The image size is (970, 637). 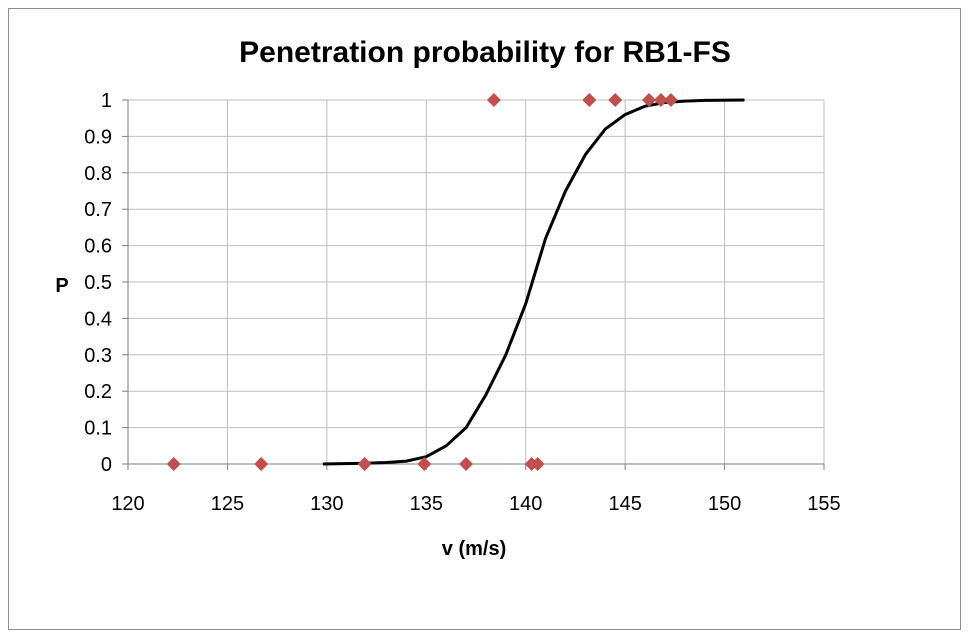 I want to click on x-tick-label: 120, so click(x=127, y=504).